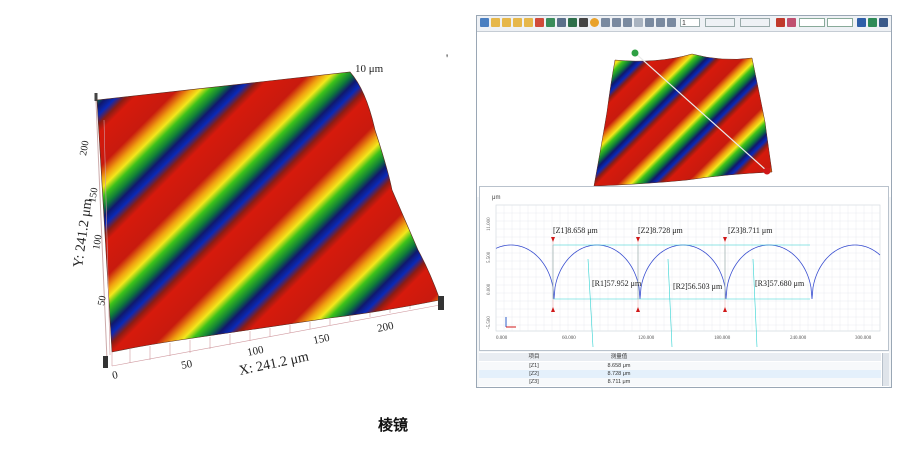 The image size is (908, 451). What do you see at coordinates (495, 22) in the screenshot?
I see `cube-icon` at bounding box center [495, 22].